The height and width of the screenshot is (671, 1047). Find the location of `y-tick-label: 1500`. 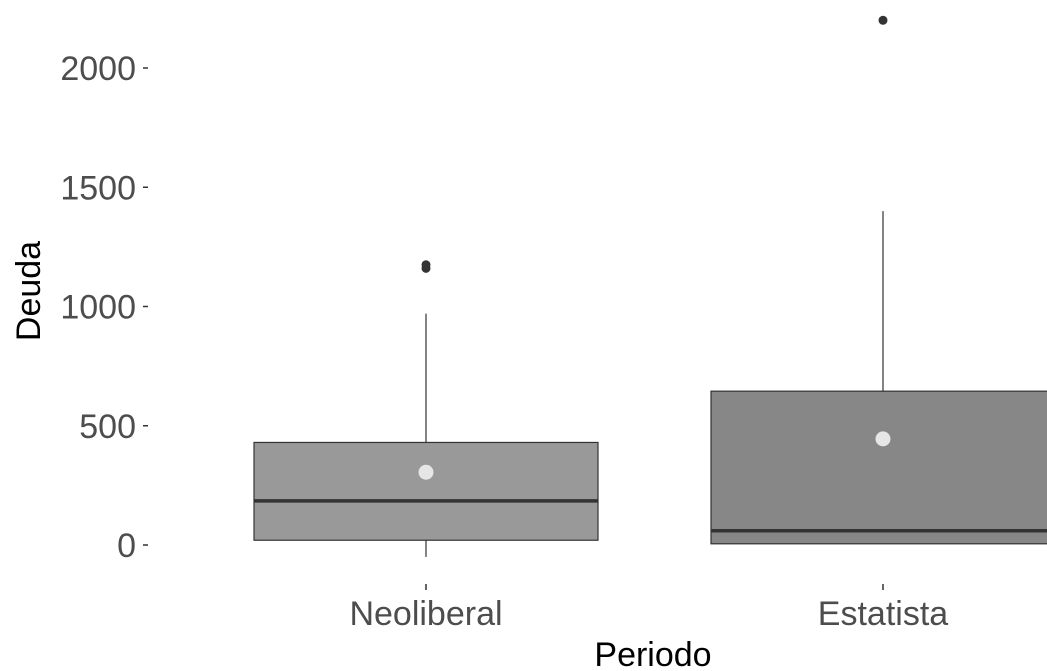

y-tick-label: 1500 is located at coordinates (98, 188).